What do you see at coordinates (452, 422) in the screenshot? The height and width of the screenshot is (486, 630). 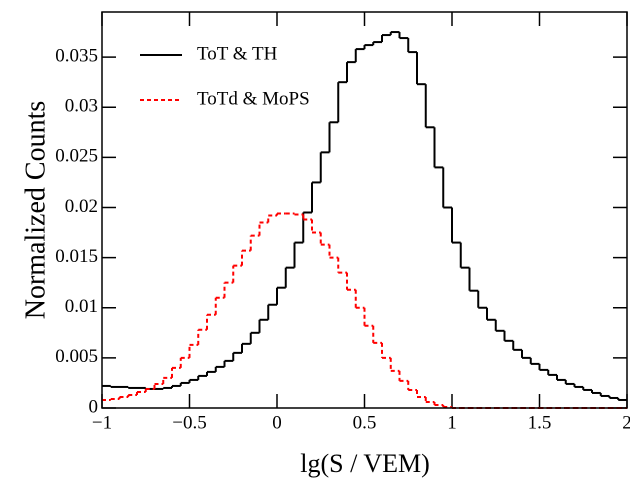 I see `x-tick-label: 1` at bounding box center [452, 422].